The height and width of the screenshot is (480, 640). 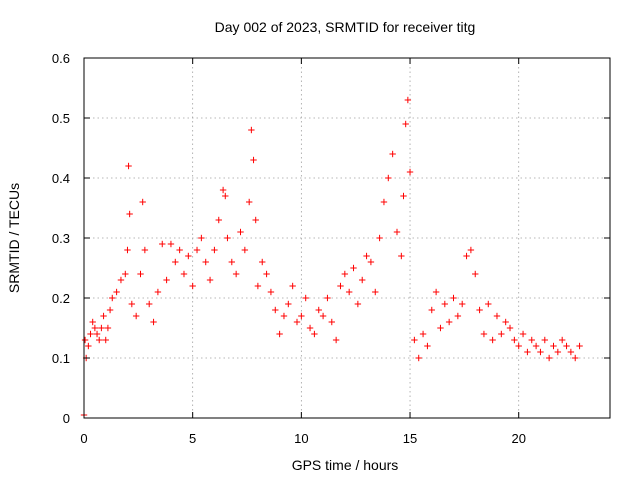 I want to click on x-tick-label: 20, so click(x=518, y=438).